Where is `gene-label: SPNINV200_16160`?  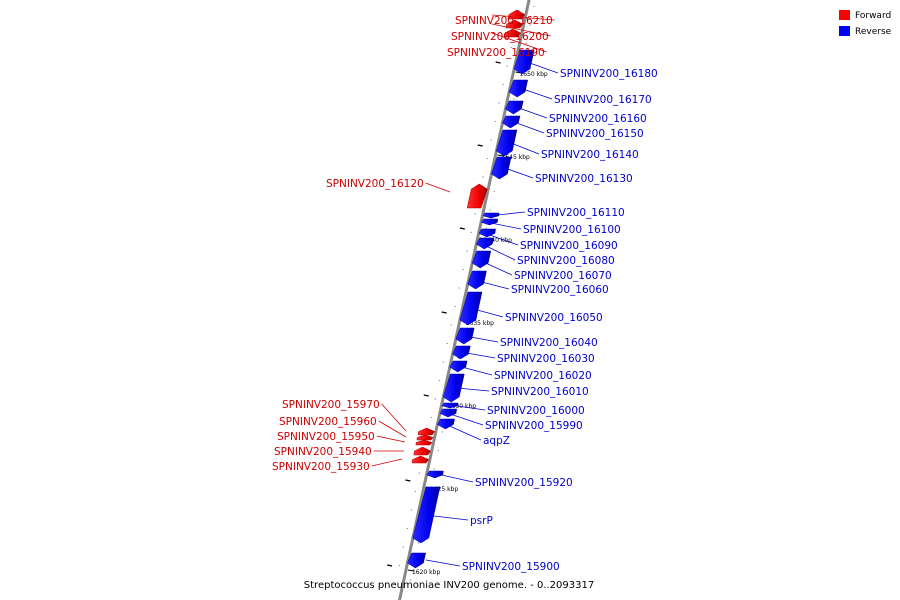
gene-label: SPNINV200_16160 is located at coordinates (598, 119).